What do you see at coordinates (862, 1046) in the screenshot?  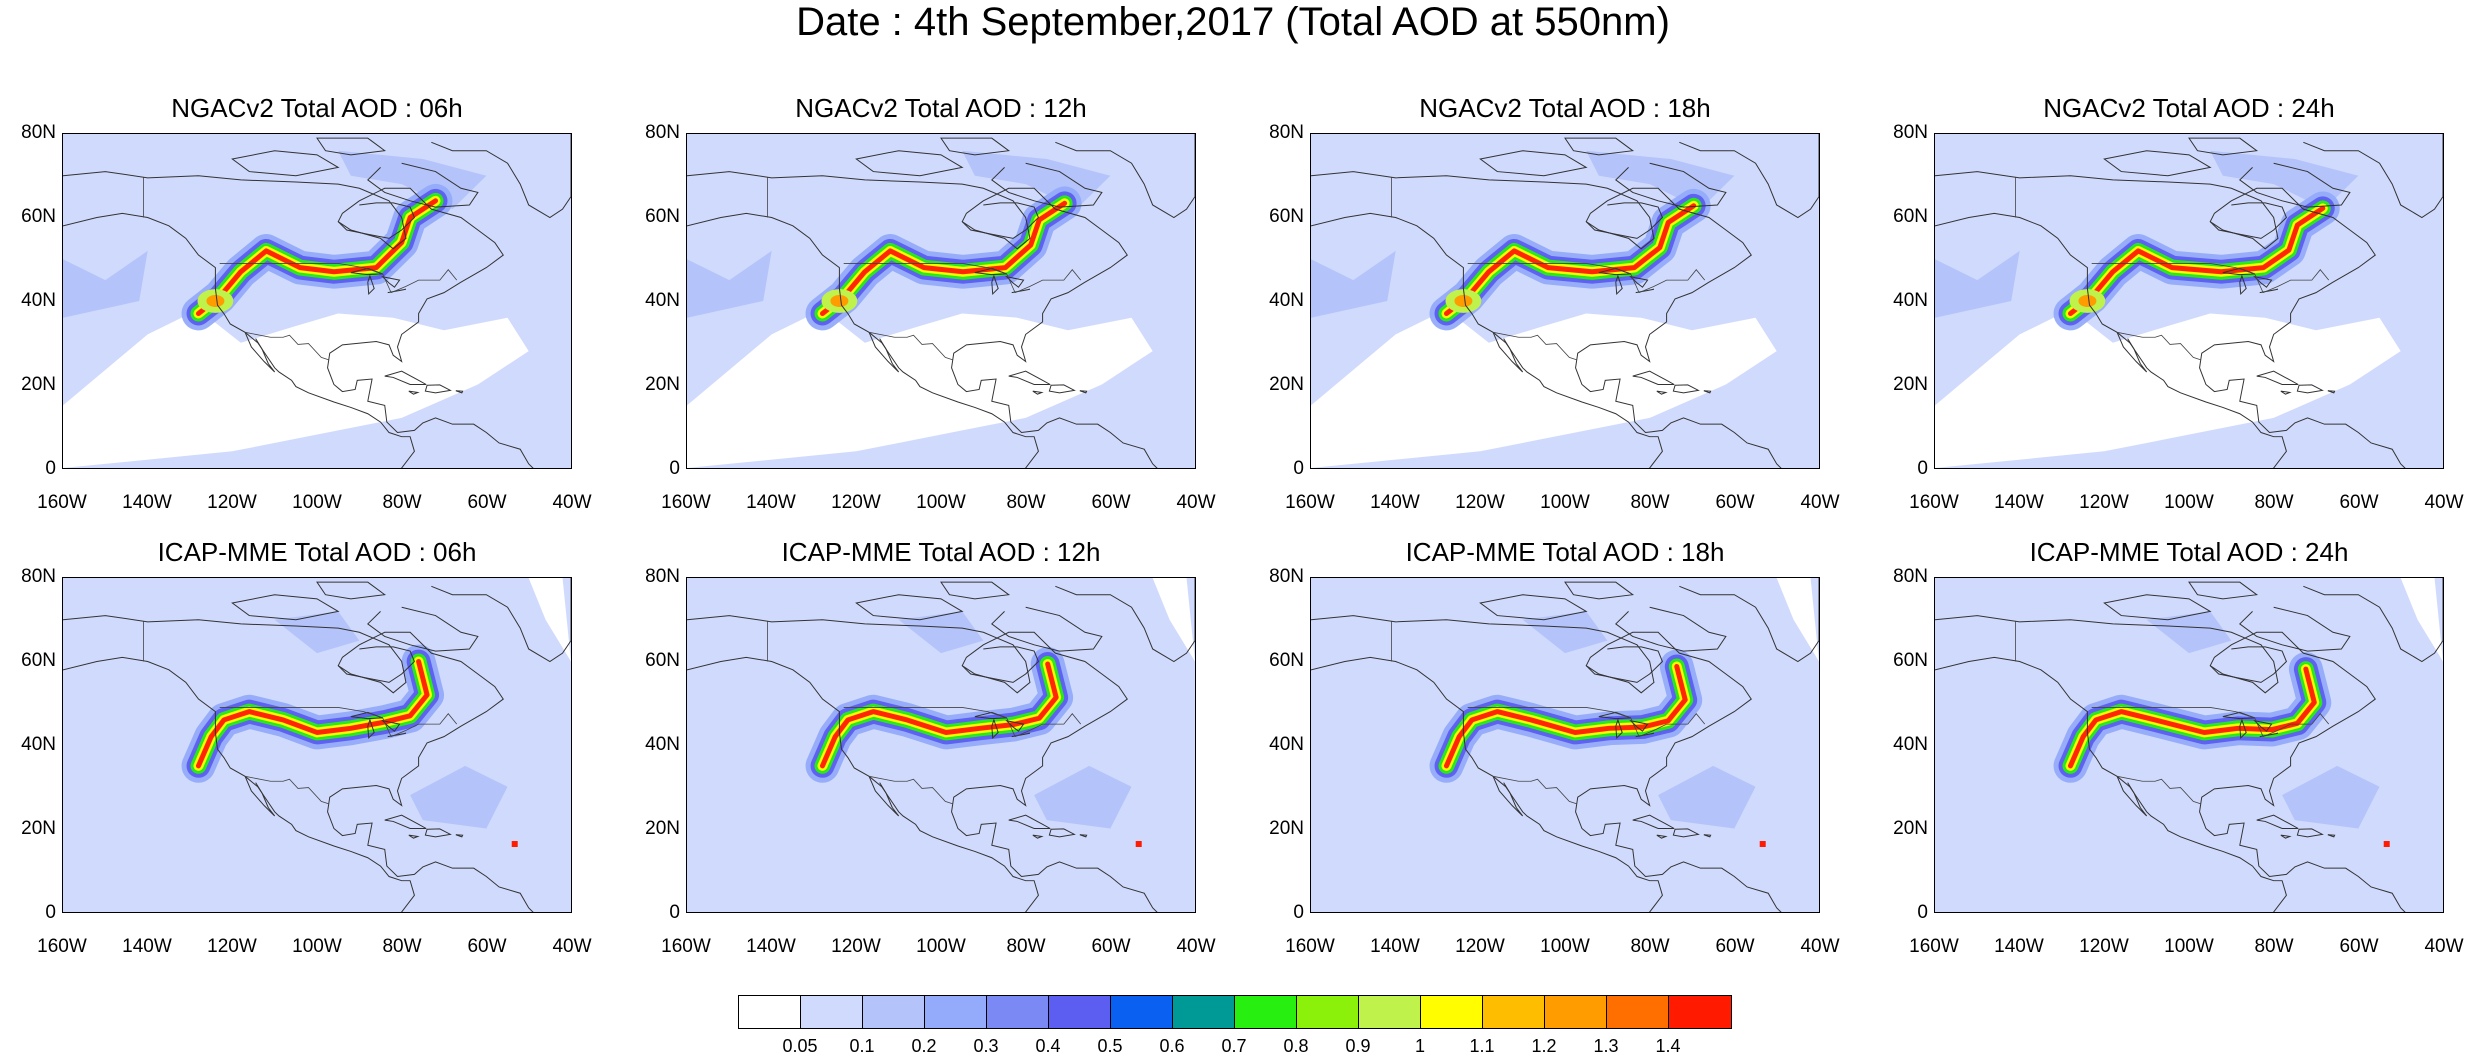 I see `colorbar-label: 0.1` at bounding box center [862, 1046].